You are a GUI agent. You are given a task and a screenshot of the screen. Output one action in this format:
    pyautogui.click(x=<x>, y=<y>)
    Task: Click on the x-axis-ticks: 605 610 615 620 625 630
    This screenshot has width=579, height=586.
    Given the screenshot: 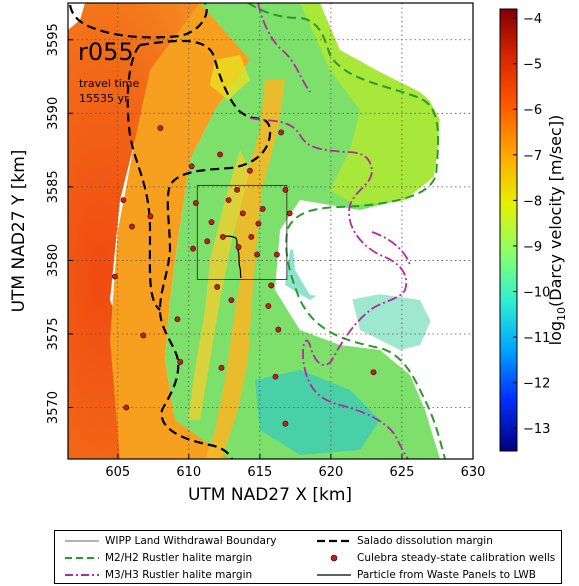 What is the action you would take?
    pyautogui.click(x=295, y=467)
    